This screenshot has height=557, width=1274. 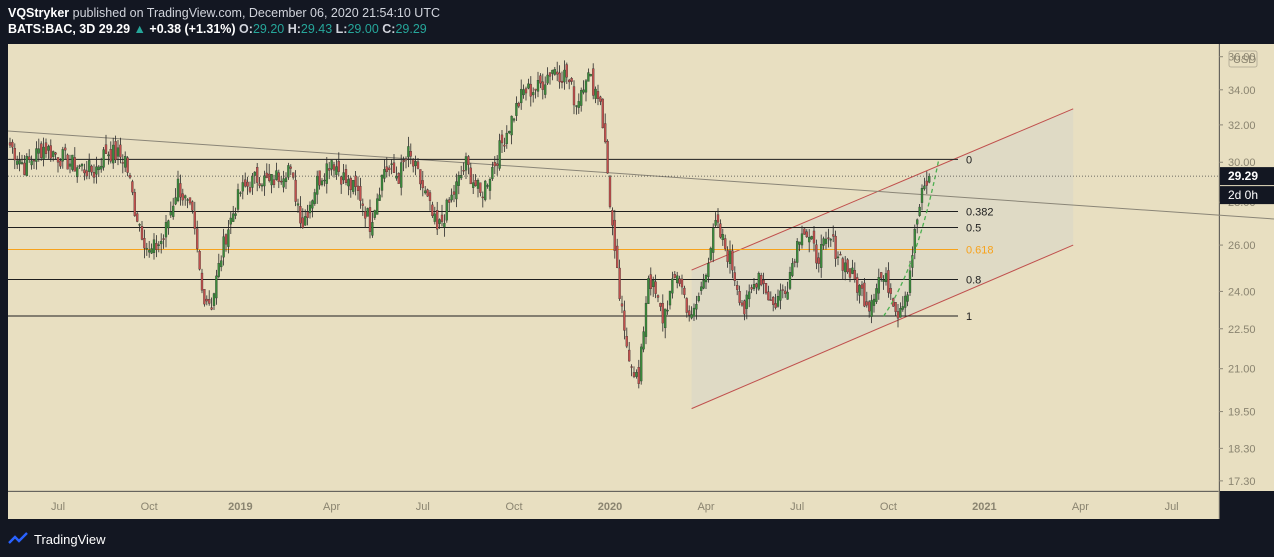 What do you see at coordinates (911, 238) in the screenshot?
I see `projection-path` at bounding box center [911, 238].